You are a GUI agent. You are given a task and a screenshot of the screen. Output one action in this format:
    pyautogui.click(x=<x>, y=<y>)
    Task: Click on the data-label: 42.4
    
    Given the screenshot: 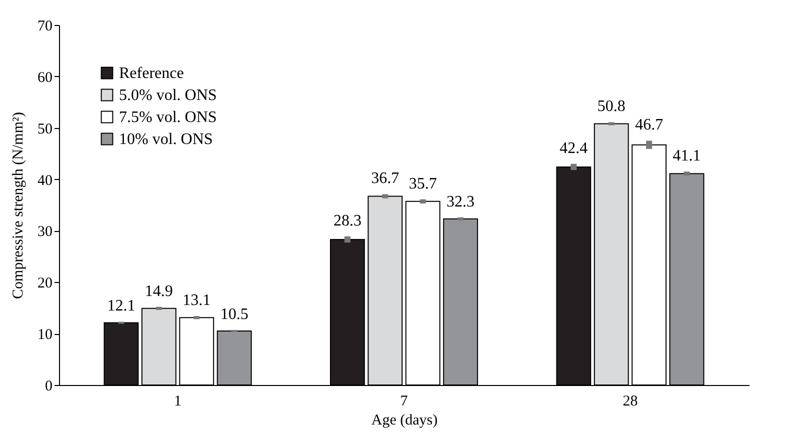 What is the action you would take?
    pyautogui.click(x=574, y=148)
    